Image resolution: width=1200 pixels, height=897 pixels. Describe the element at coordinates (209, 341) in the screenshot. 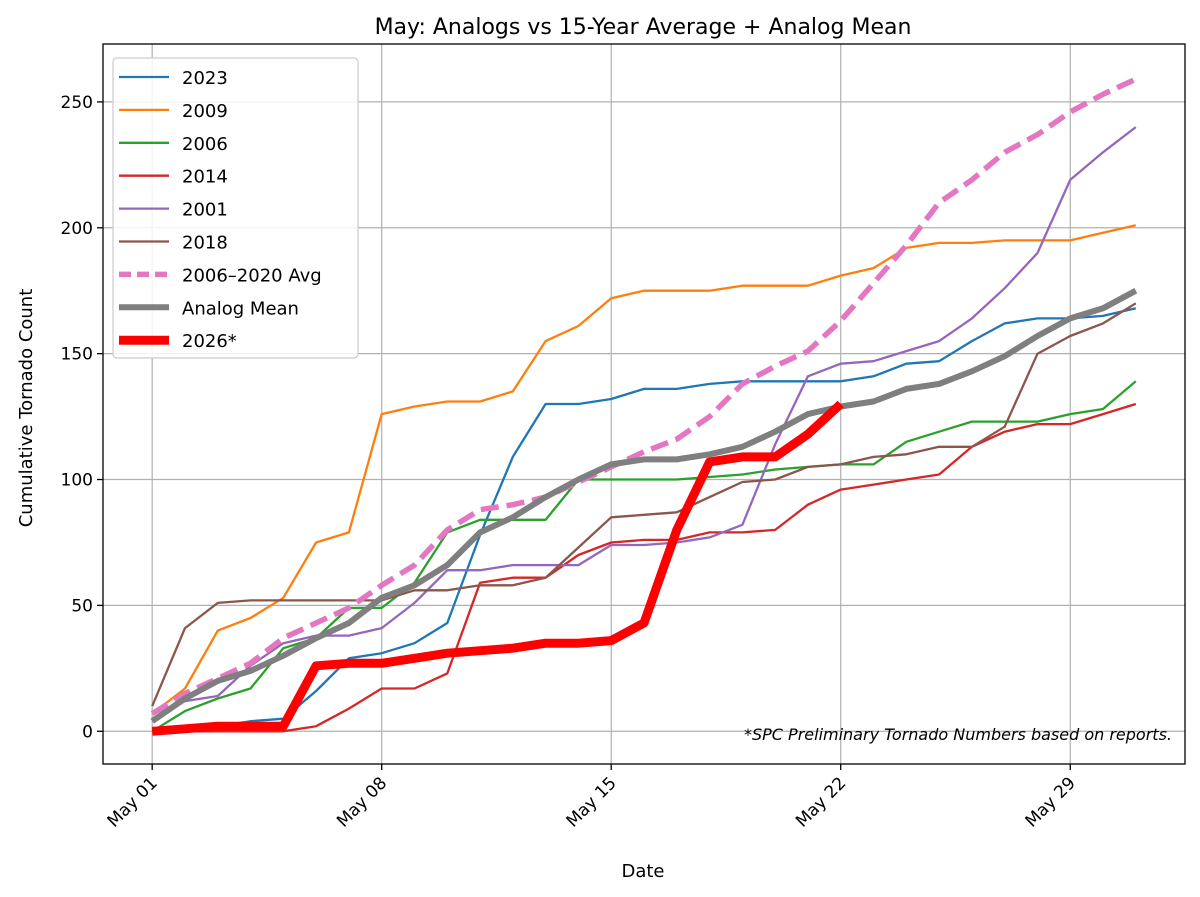

I see `legend-label: 2026*` at that location.